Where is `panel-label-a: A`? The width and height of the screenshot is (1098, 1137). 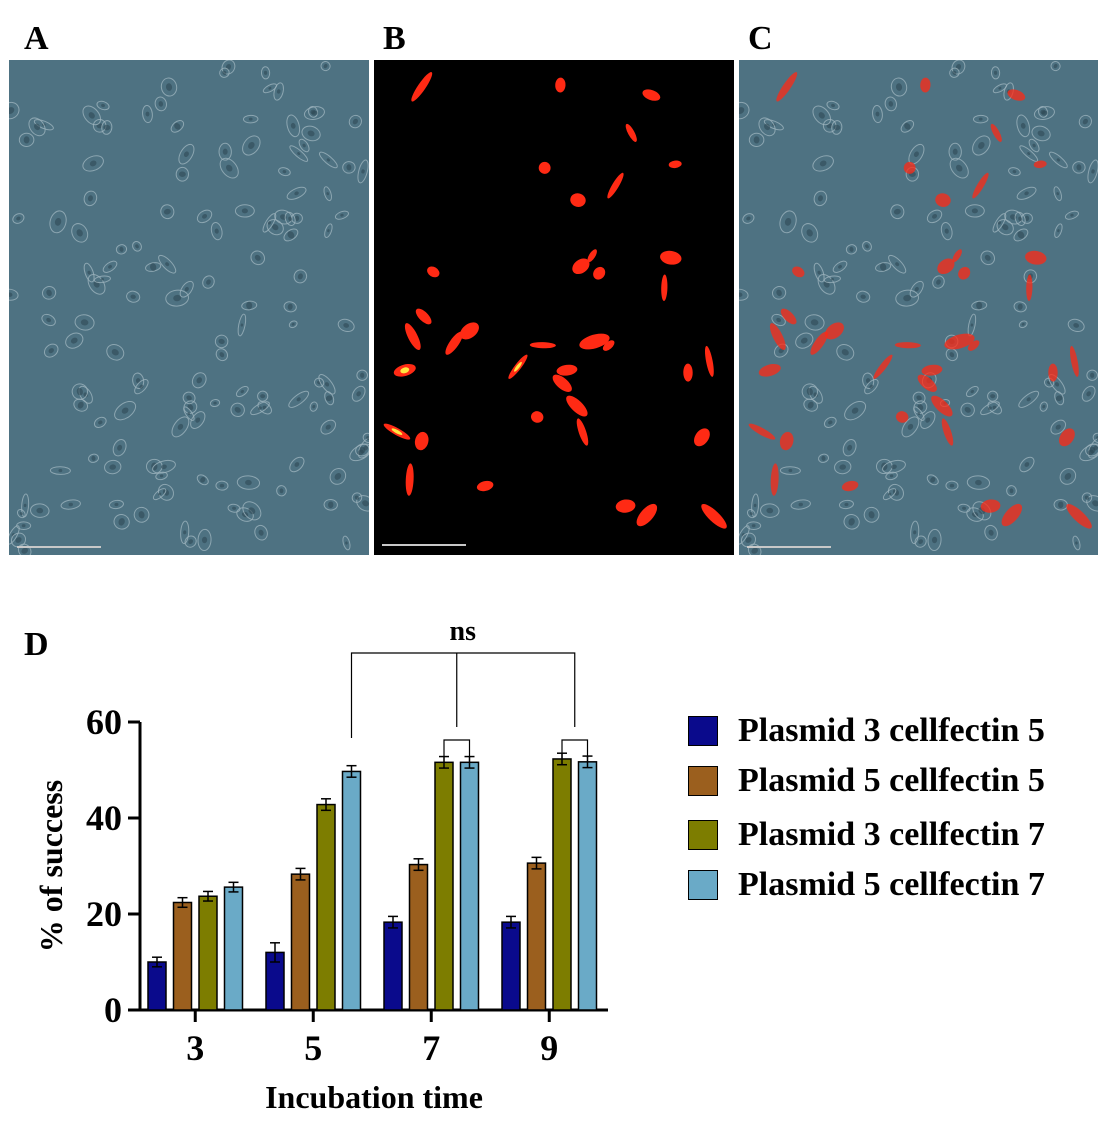
panel-label-a: A is located at coordinates (36, 38).